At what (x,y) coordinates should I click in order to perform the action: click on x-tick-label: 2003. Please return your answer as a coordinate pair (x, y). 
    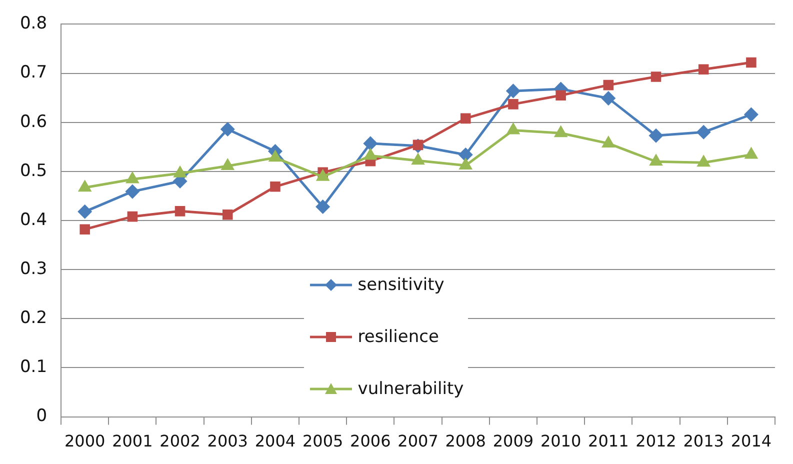
    Looking at the image, I should click on (227, 441).